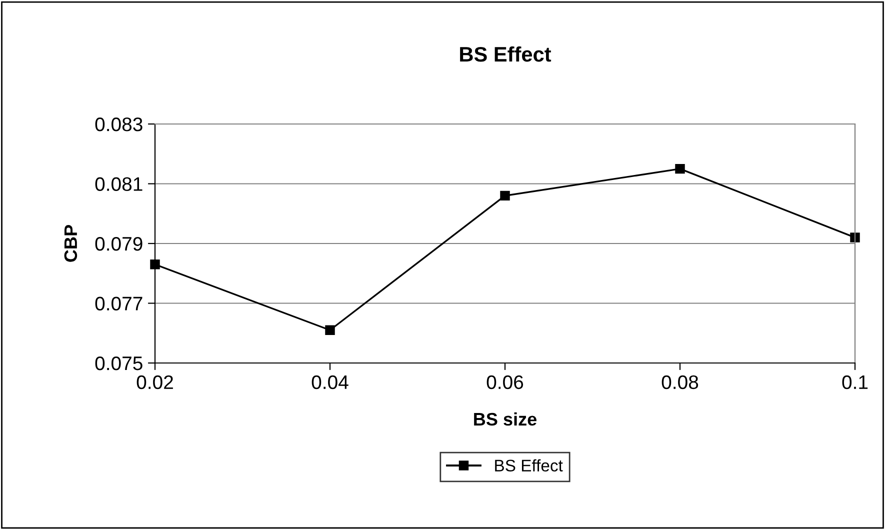  I want to click on y-tick-label: 0.079, so click(118, 243).